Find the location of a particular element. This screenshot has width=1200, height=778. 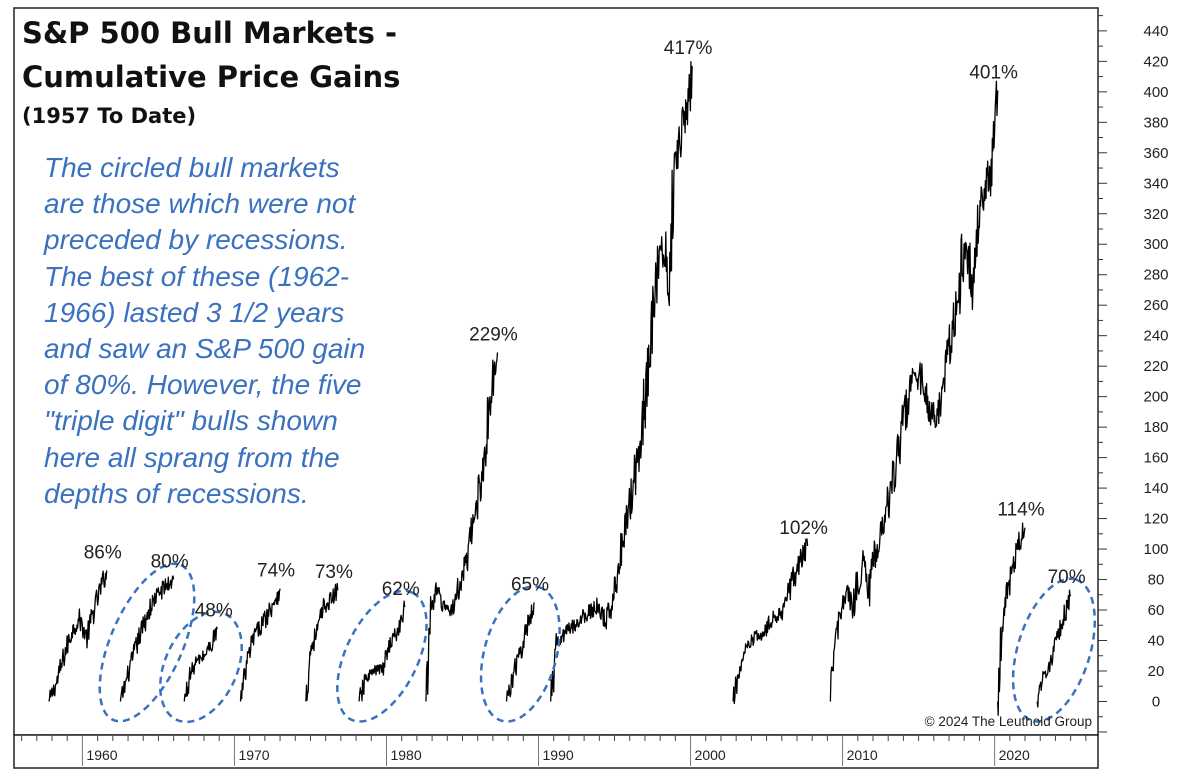

y-tick-label: 320 is located at coordinates (1155, 214).